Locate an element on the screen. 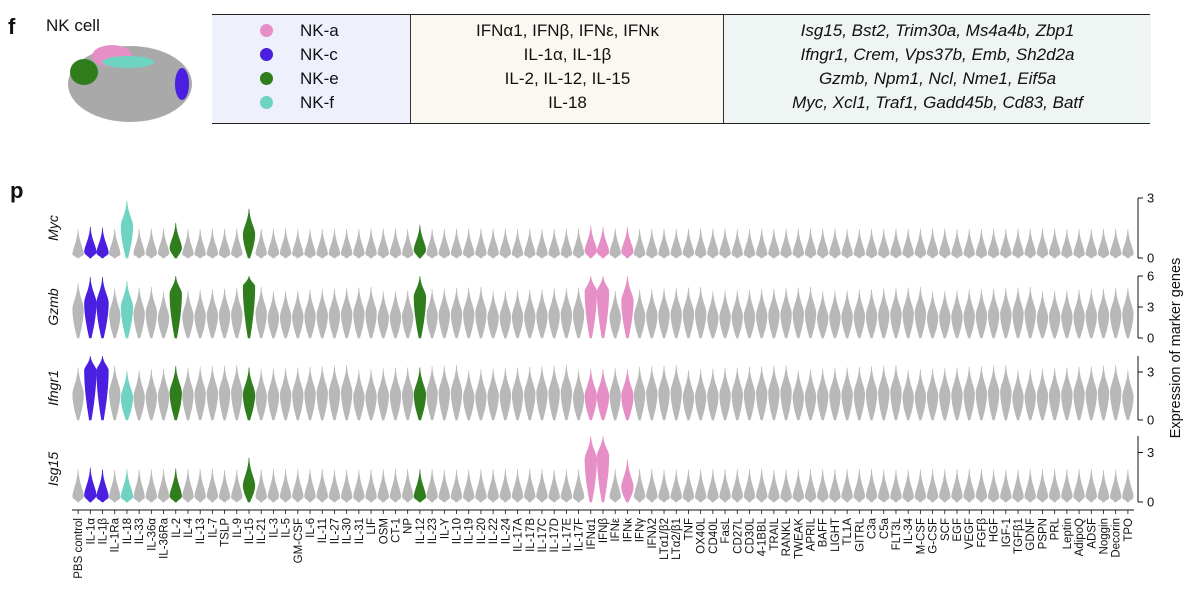 The height and width of the screenshot is (605, 1200). x-tick-label: IL-11 is located at coordinates (323, 530).